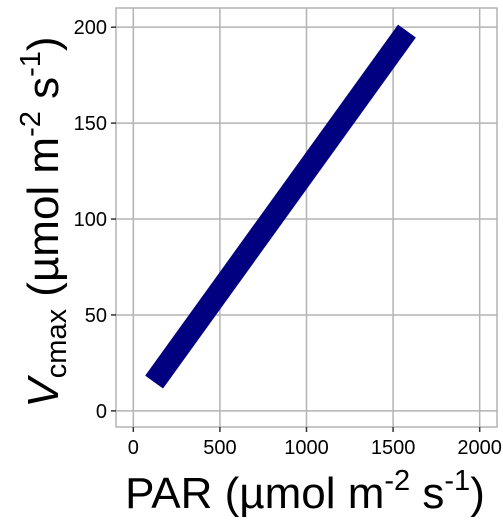 The height and width of the screenshot is (525, 503). Describe the element at coordinates (457, 481) in the screenshot. I see `x-axis-title-sup2: -1` at that location.